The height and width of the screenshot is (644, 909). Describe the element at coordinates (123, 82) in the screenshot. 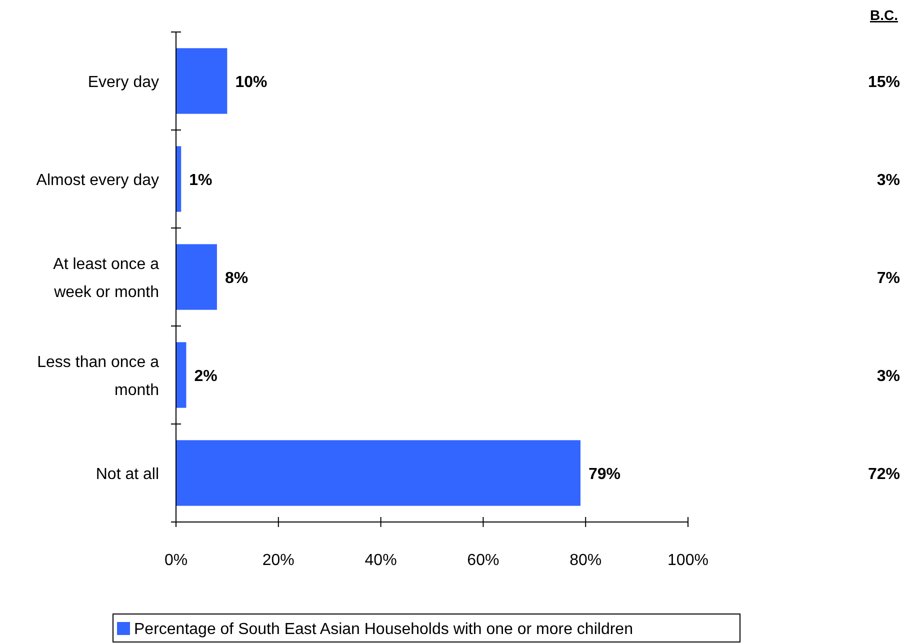

I see `y-tick-label: Every day` at that location.